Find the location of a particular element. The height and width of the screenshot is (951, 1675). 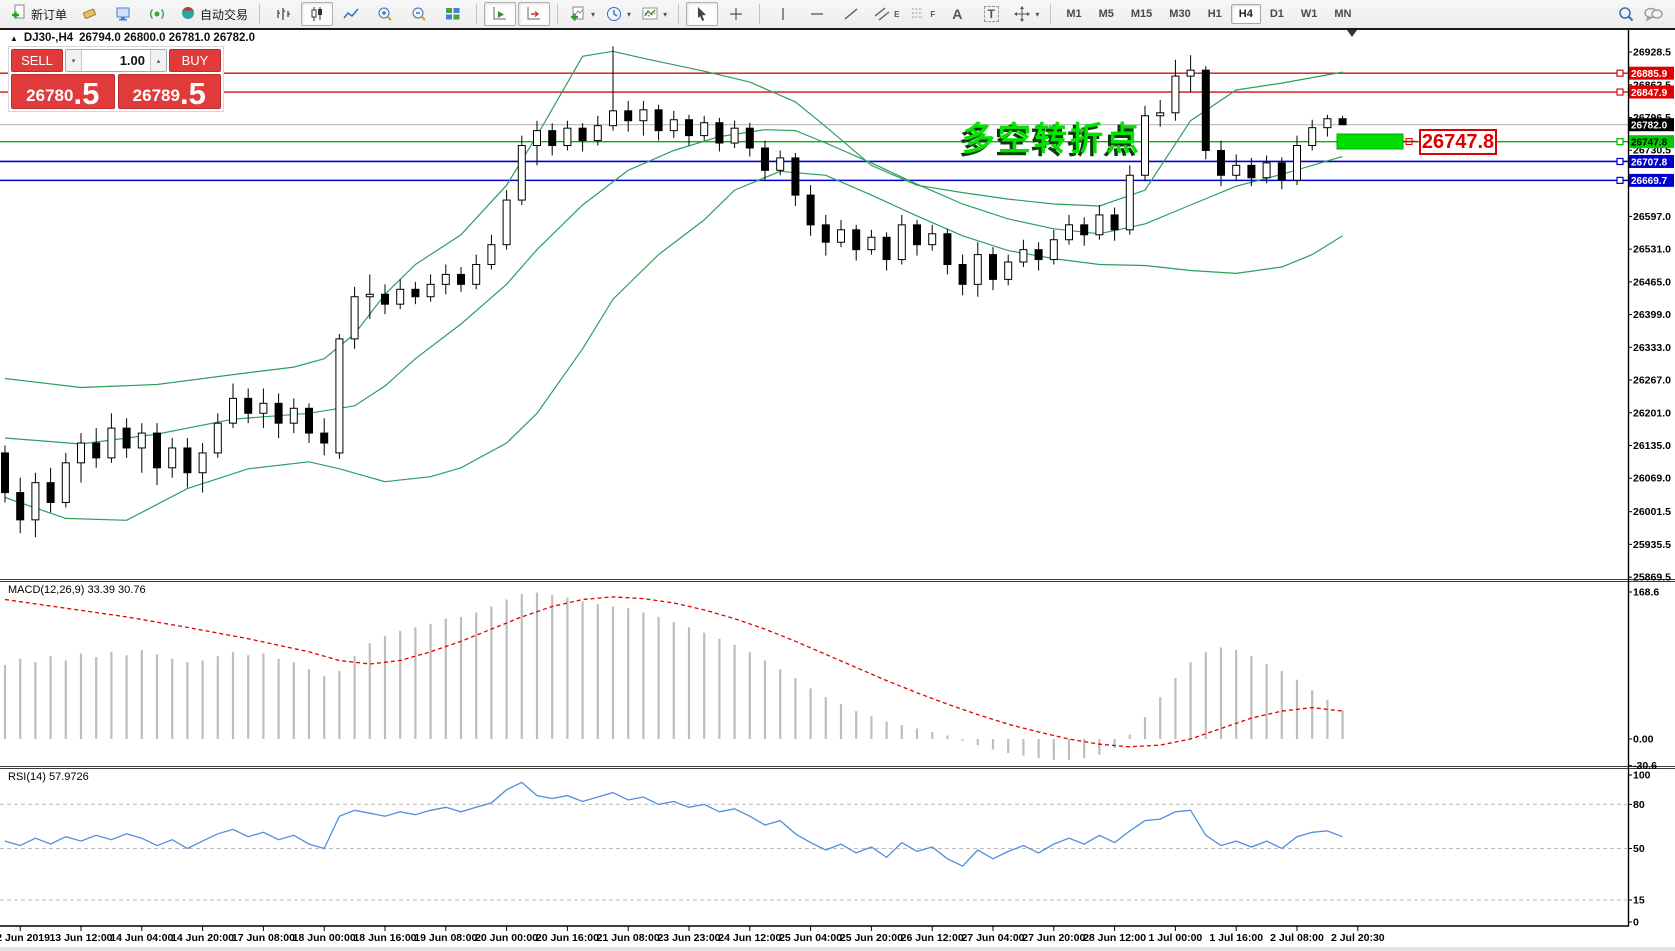

one-click-trading-panel: SELL ▾ 1.00 ▴ BUY 26780 .5 26789 .5 is located at coordinates (116, 79).